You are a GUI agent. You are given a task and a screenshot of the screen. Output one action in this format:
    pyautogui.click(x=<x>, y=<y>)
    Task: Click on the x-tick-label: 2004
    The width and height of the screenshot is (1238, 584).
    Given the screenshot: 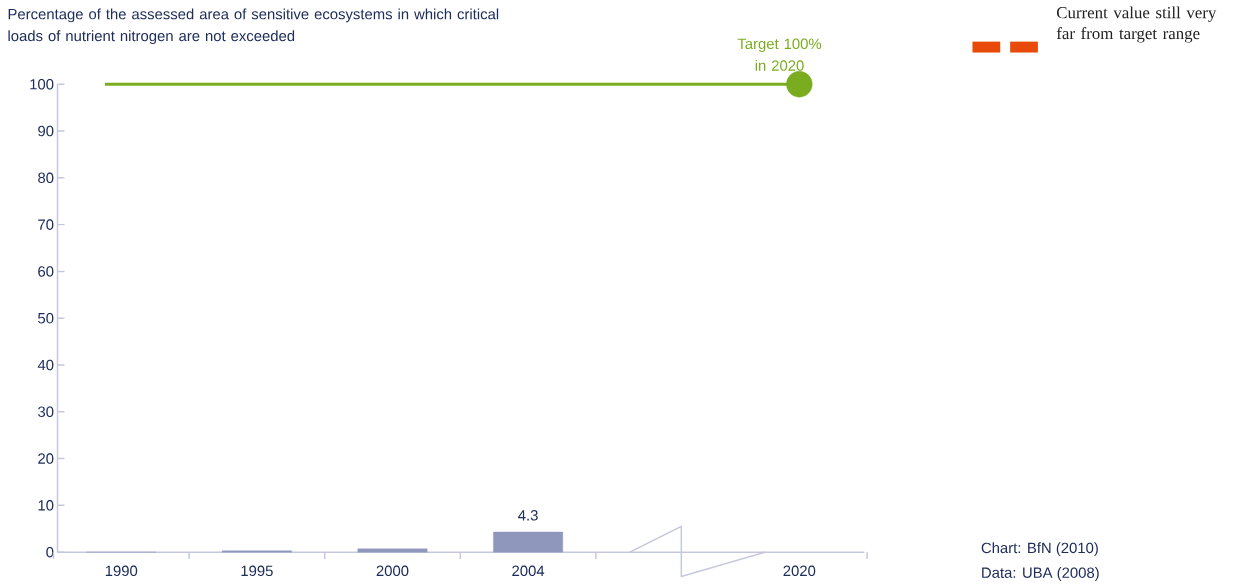 What is the action you would take?
    pyautogui.click(x=528, y=570)
    